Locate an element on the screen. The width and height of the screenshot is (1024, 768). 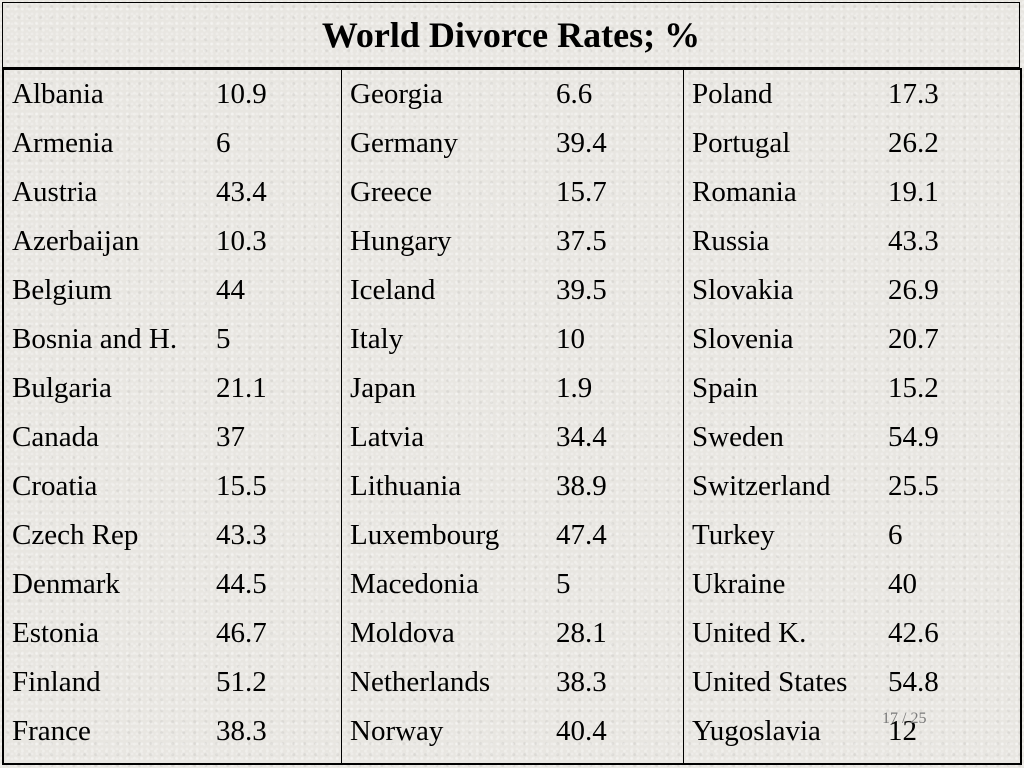
country-name: United States is located at coordinates (770, 682).